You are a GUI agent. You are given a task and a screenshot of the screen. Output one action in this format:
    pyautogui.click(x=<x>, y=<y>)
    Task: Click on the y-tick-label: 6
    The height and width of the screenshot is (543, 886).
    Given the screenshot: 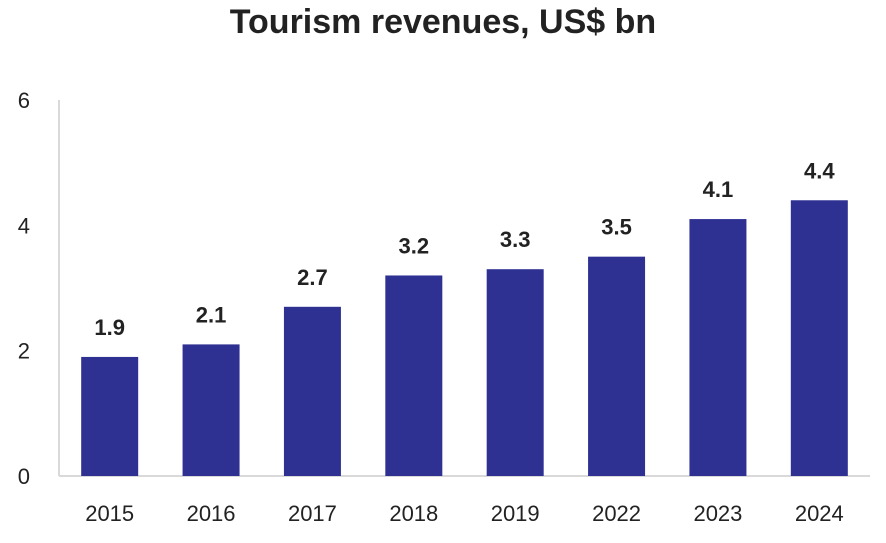 What is the action you would take?
    pyautogui.click(x=24, y=100)
    